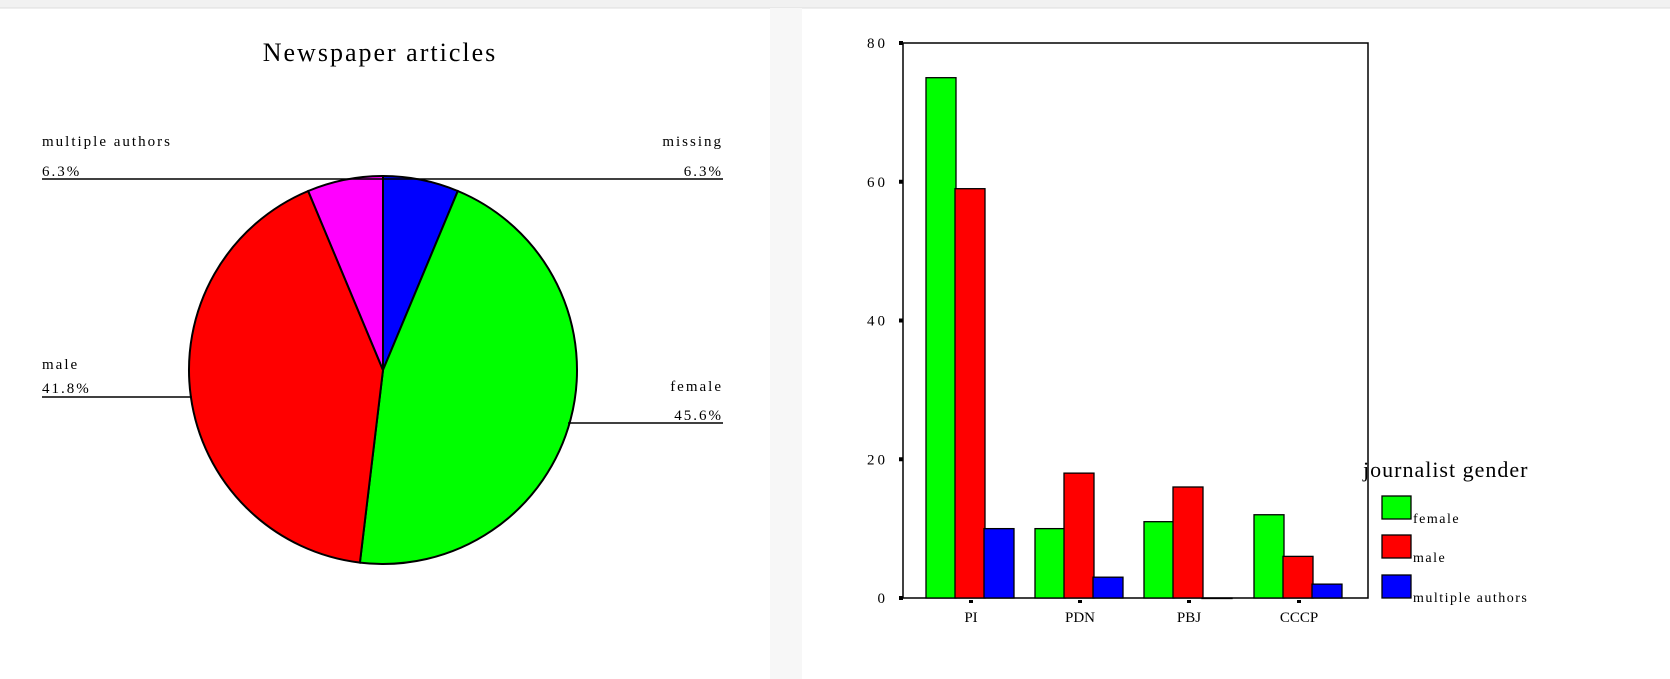  Describe the element at coordinates (970, 618) in the screenshot. I see `x-tick-label: PI` at that location.